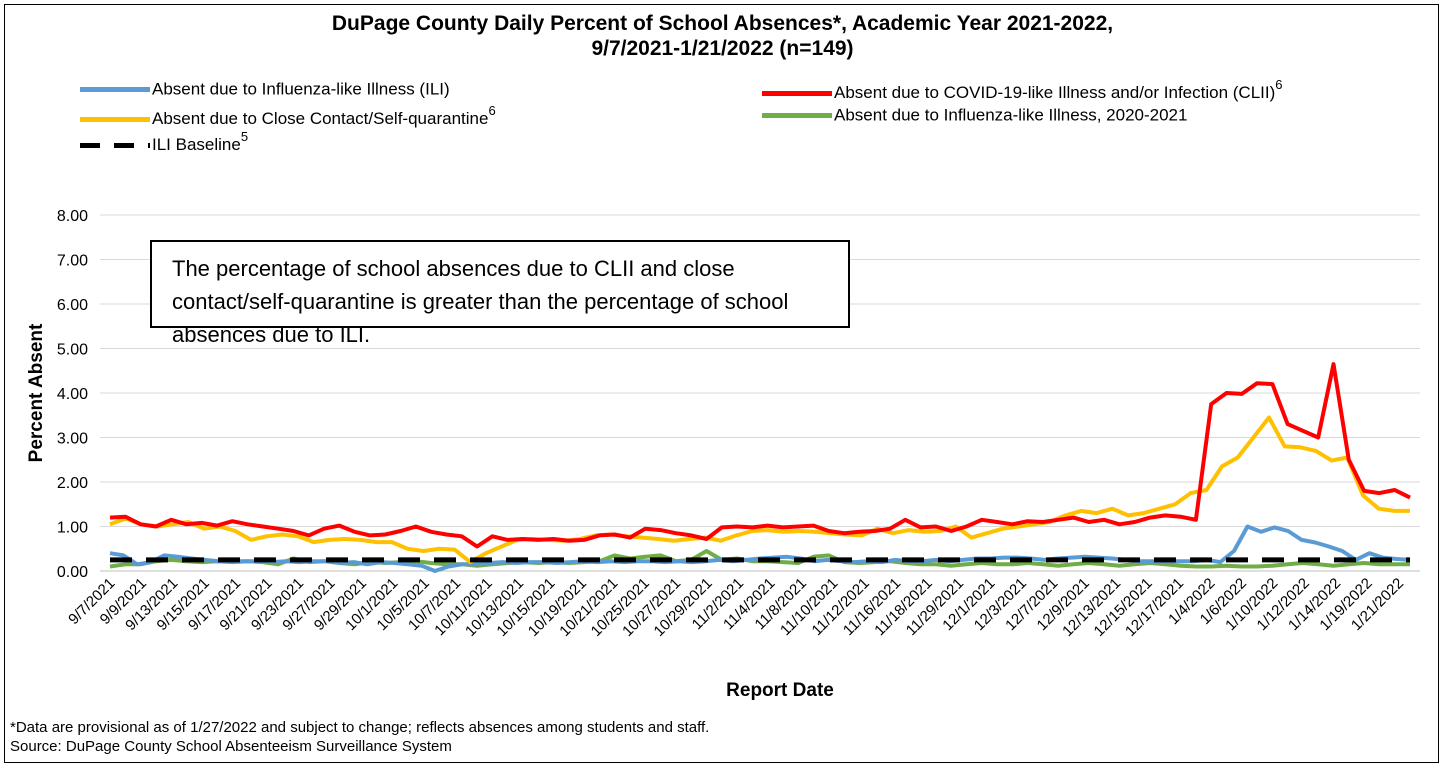  What do you see at coordinates (115, 145) in the screenshot?
I see `legend-swatch-ili-baseline` at bounding box center [115, 145].